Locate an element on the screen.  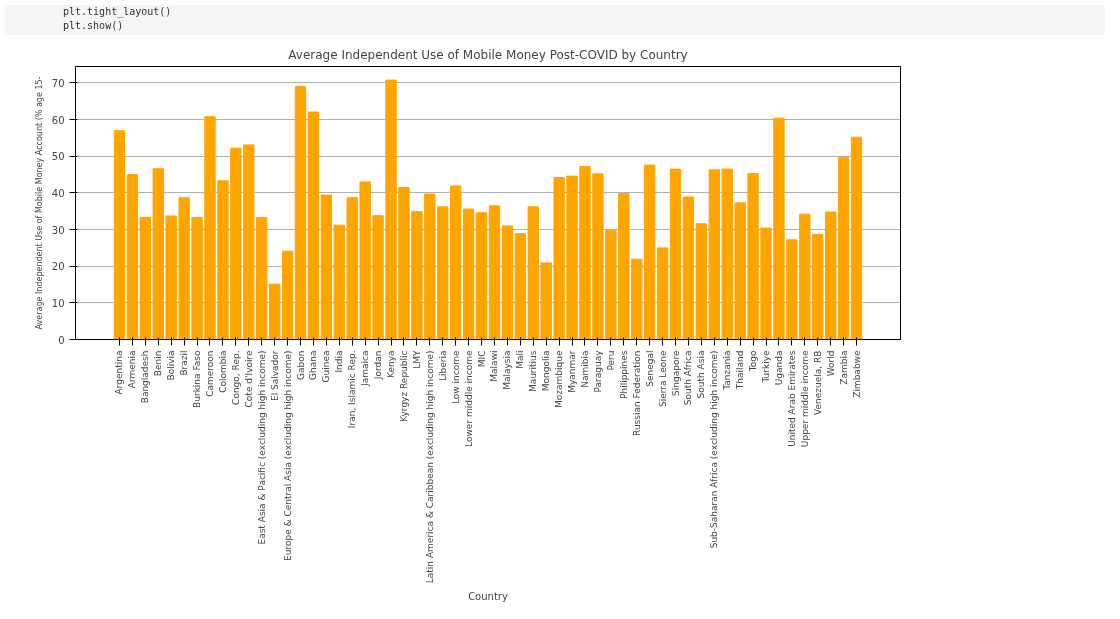
x-tick-label: Myanmar is located at coordinates (572, 371).